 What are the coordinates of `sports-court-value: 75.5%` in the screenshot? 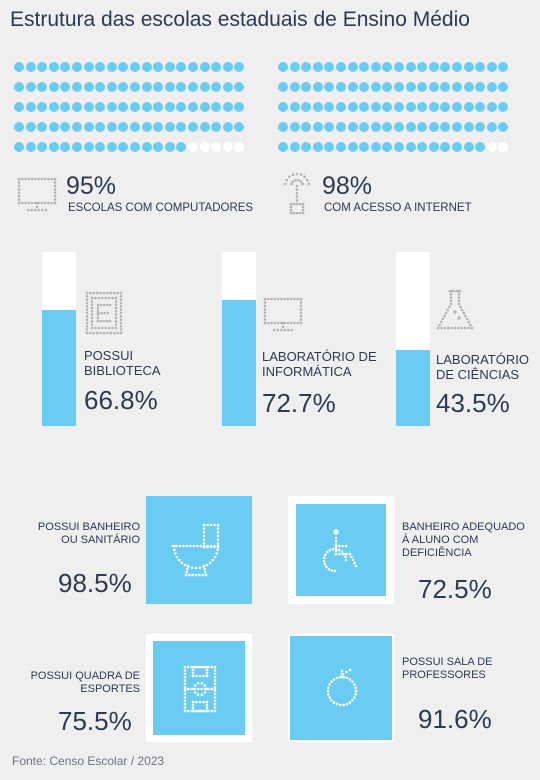 It's located at (95, 721).